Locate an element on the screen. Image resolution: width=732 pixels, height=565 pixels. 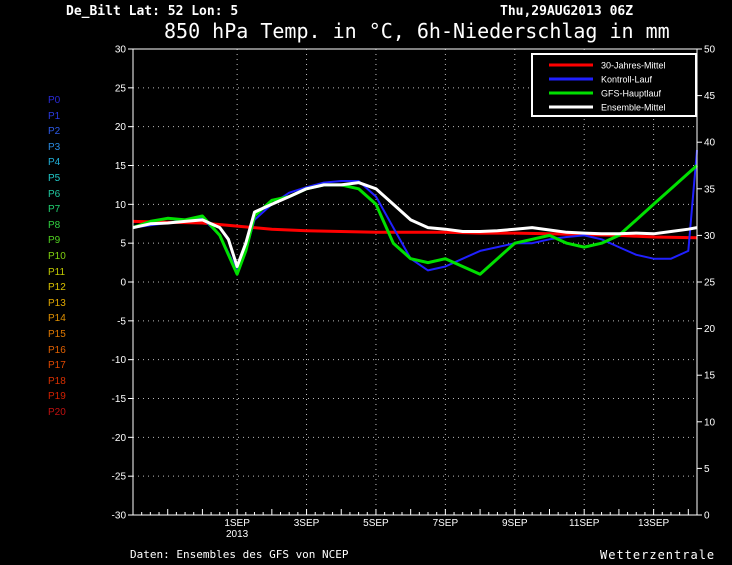
member-label-p18: P18 is located at coordinates (57, 381).